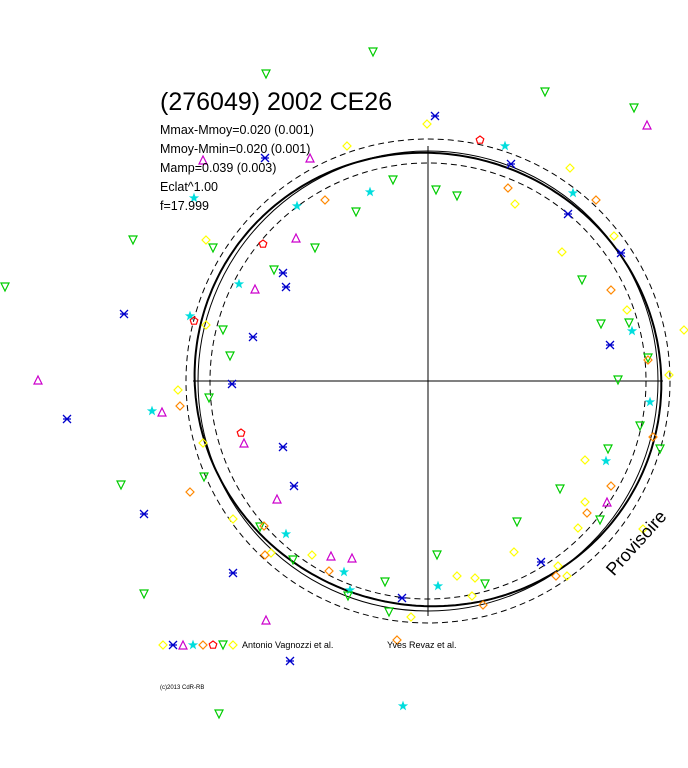 The height and width of the screenshot is (768, 688). What do you see at coordinates (422, 645) in the screenshot?
I see `legend-label-observer2: Yves Revaz et al.` at bounding box center [422, 645].